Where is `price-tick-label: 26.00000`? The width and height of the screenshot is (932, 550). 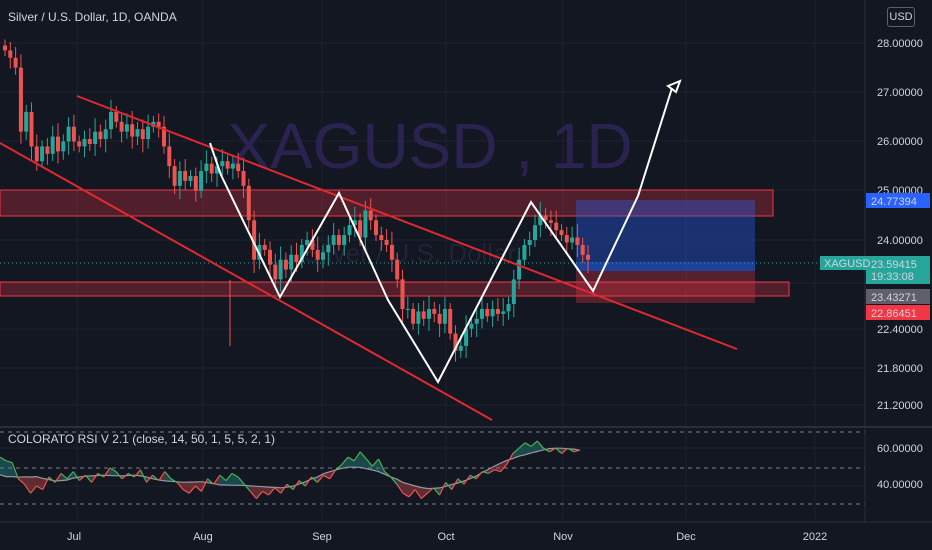 price-tick-label: 26.00000 is located at coordinates (900, 142).